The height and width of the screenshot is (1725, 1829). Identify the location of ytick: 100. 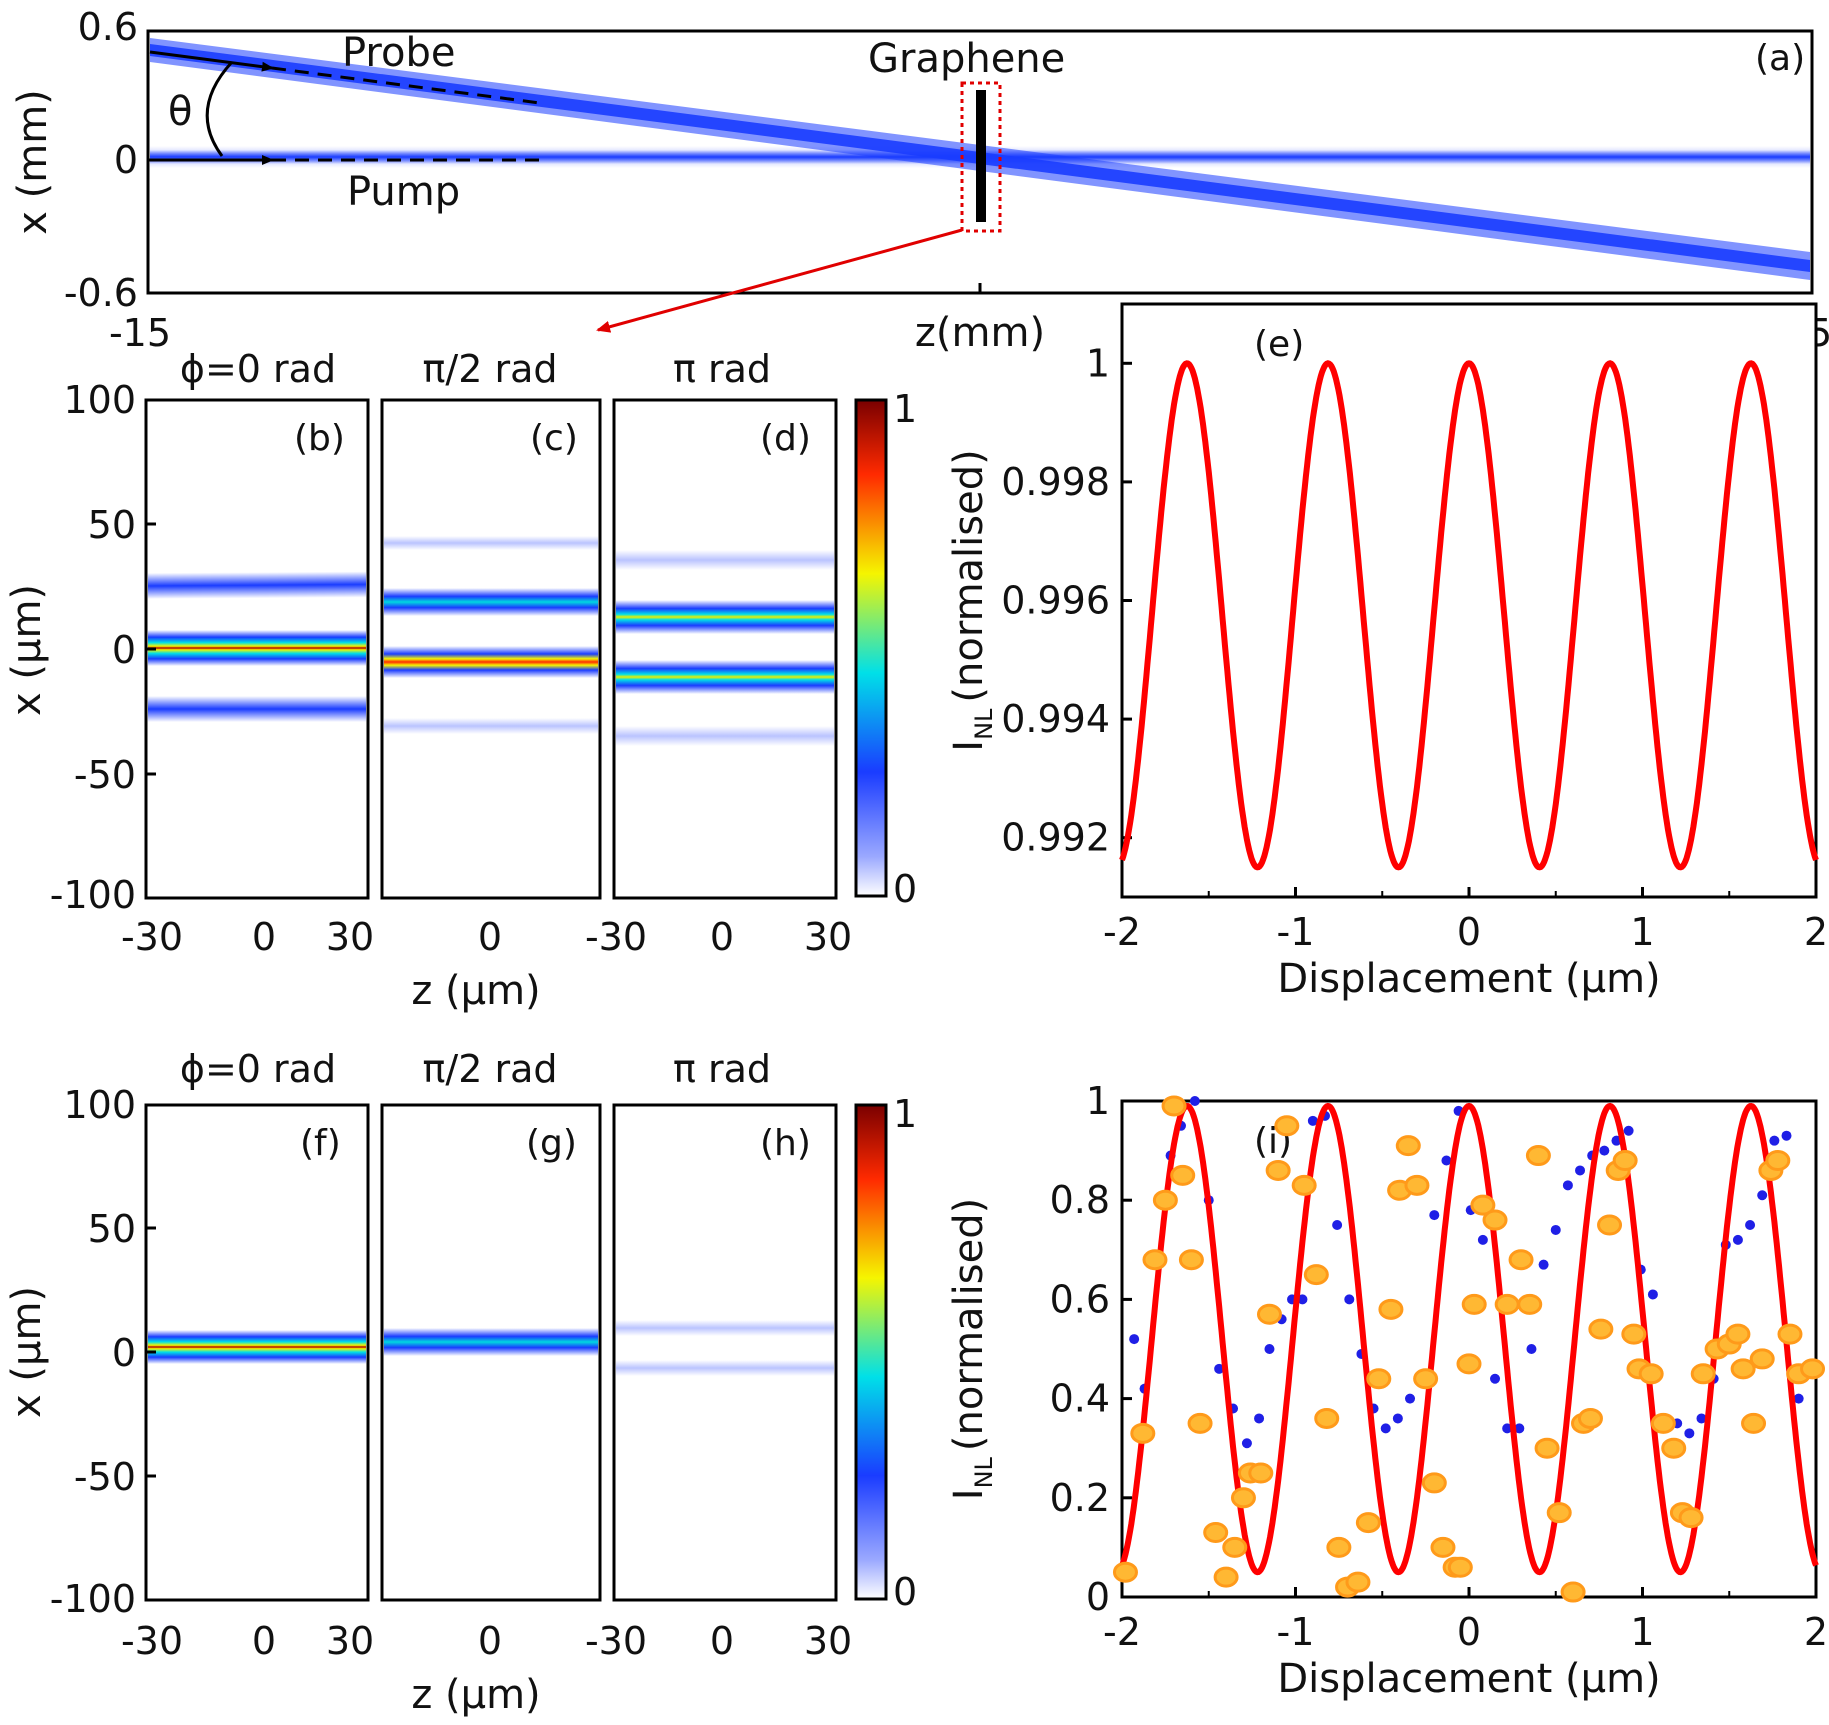
(99, 1105).